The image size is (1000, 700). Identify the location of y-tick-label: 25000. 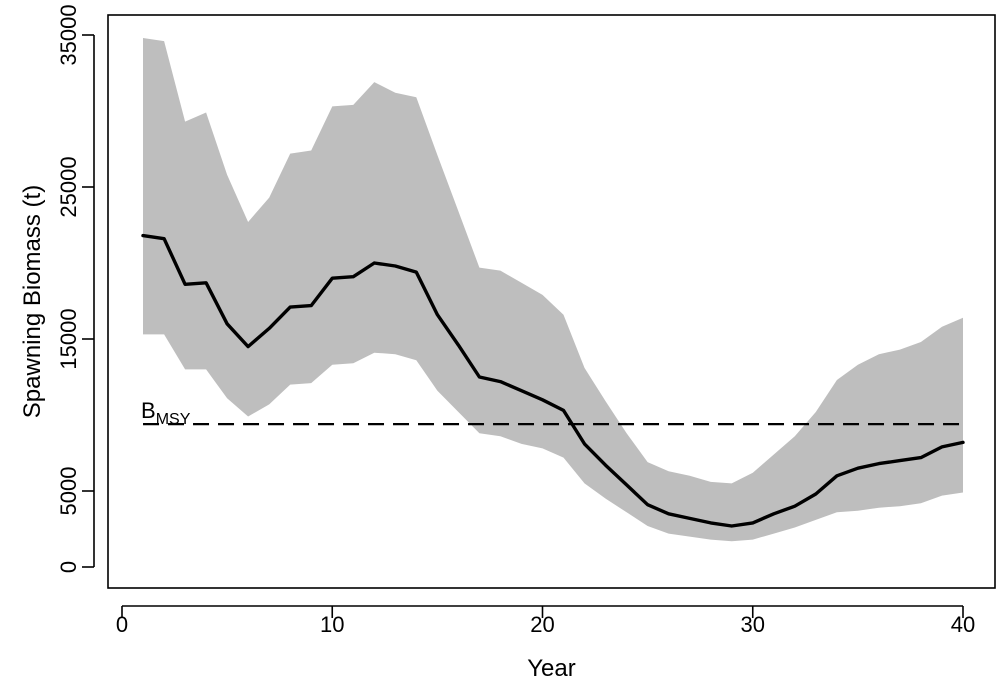
(68, 186).